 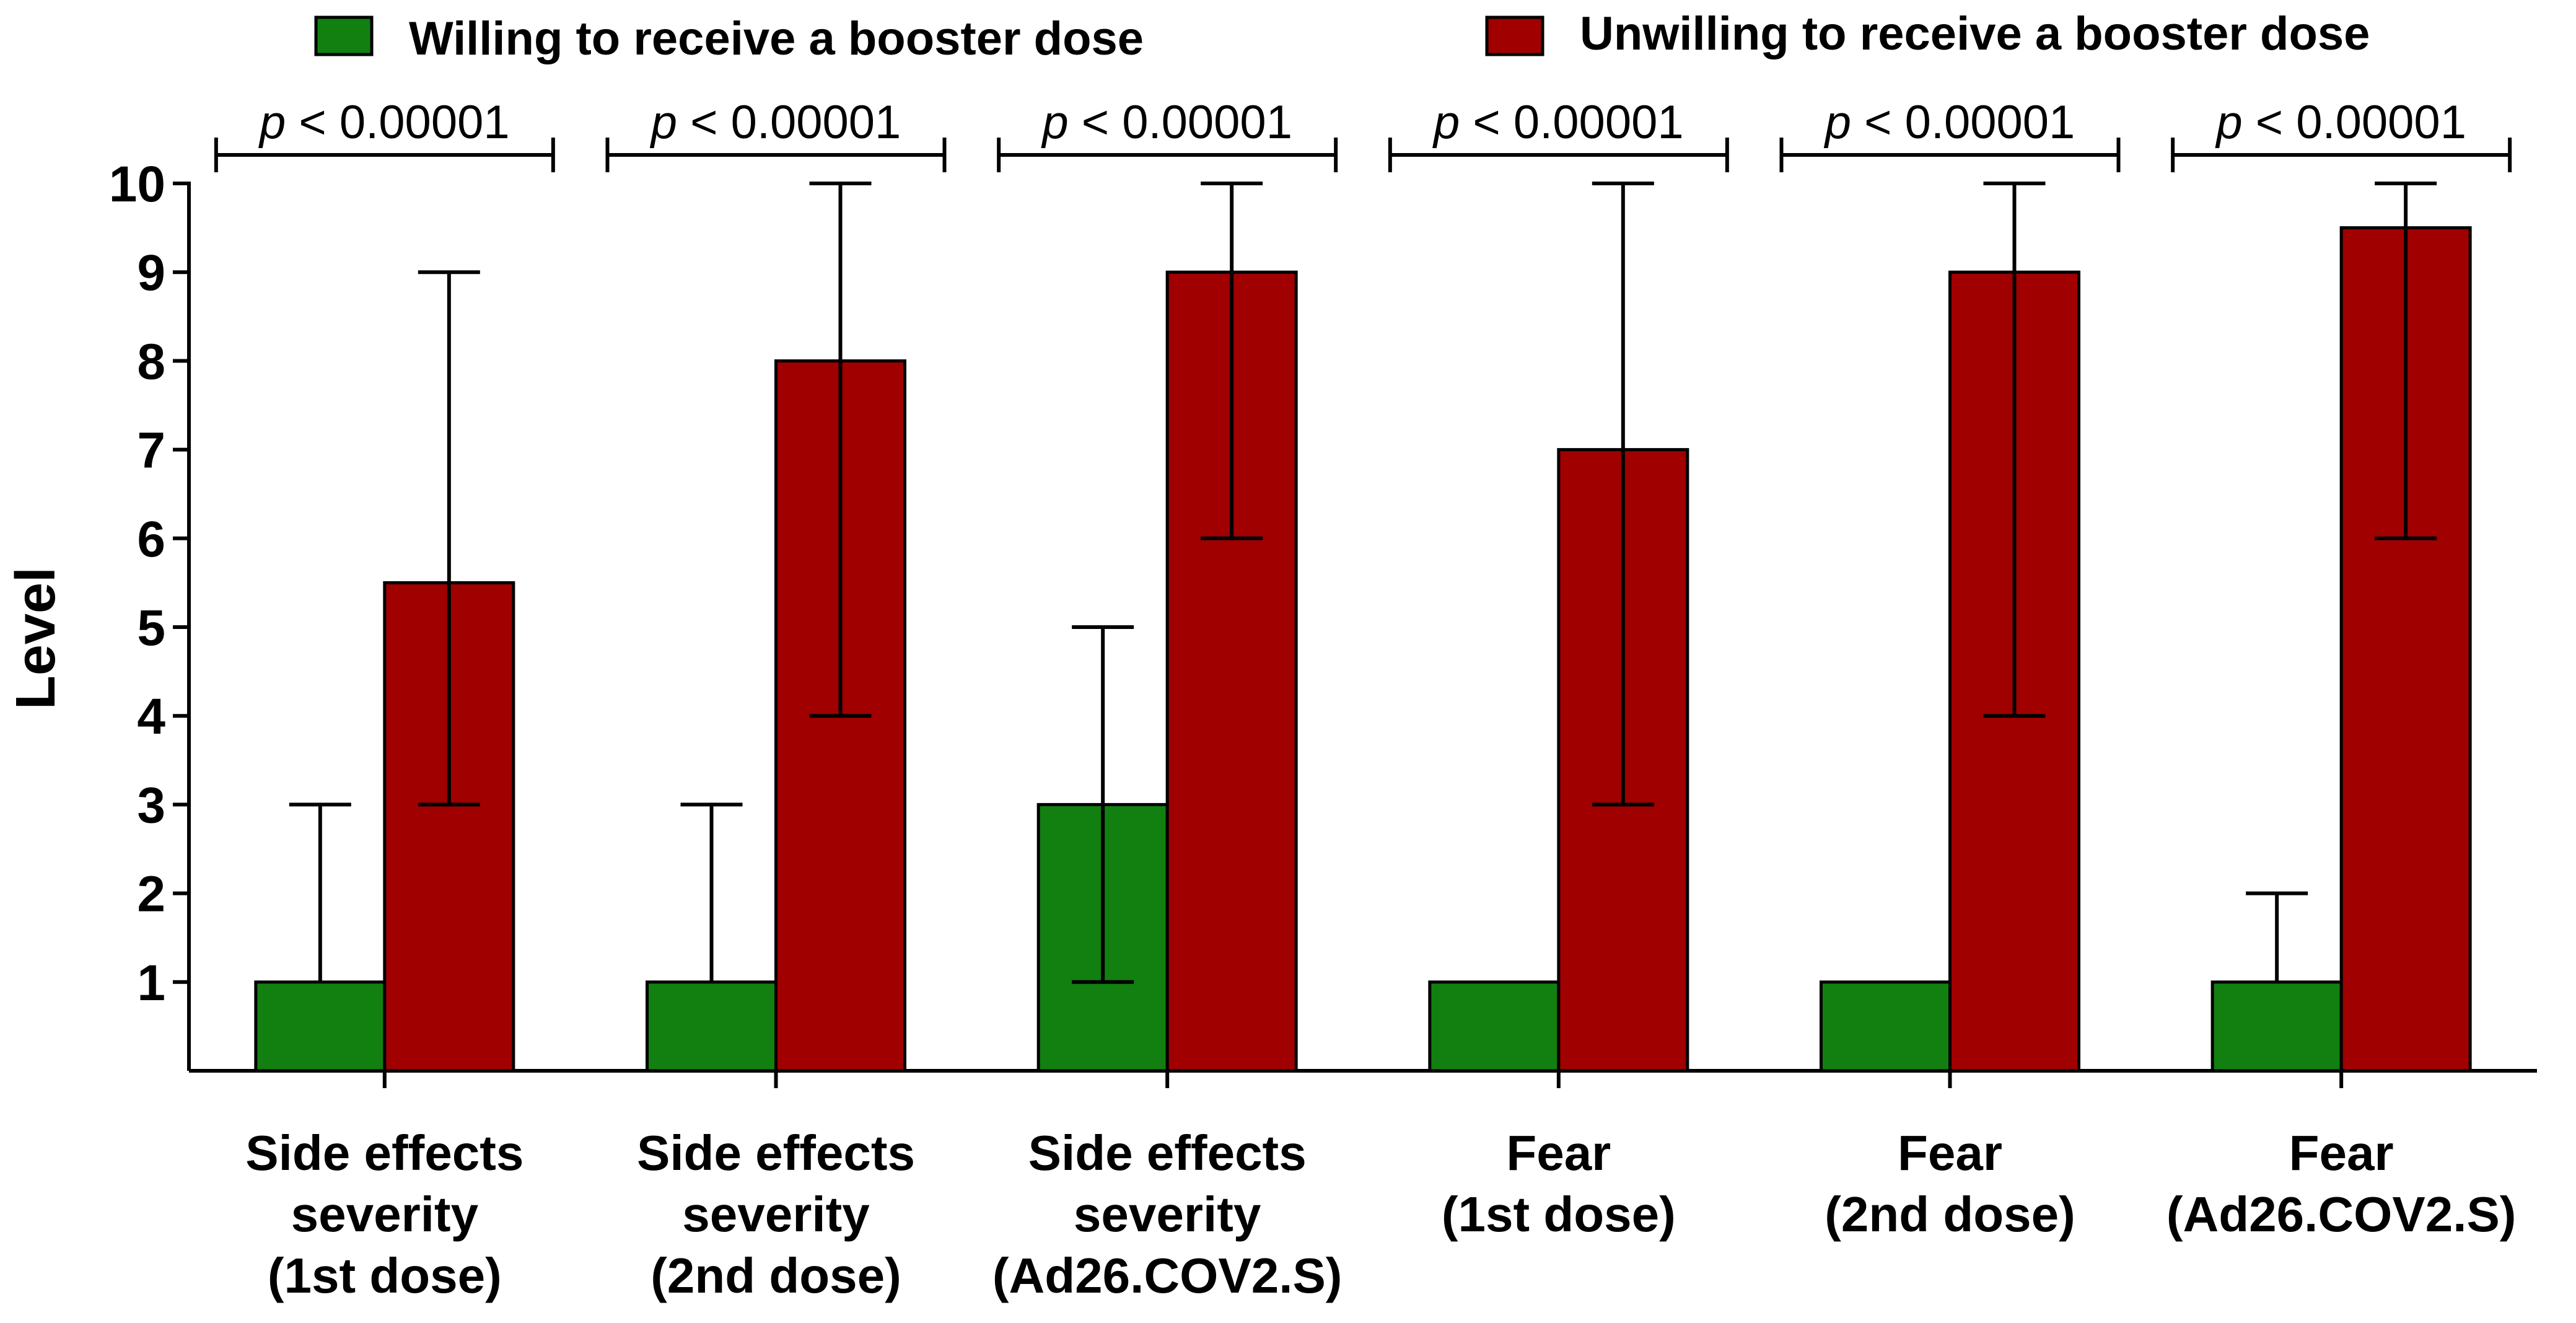 I want to click on legend-label-unwilling: Unwilling to receive a booster dose, so click(x=1975, y=33).